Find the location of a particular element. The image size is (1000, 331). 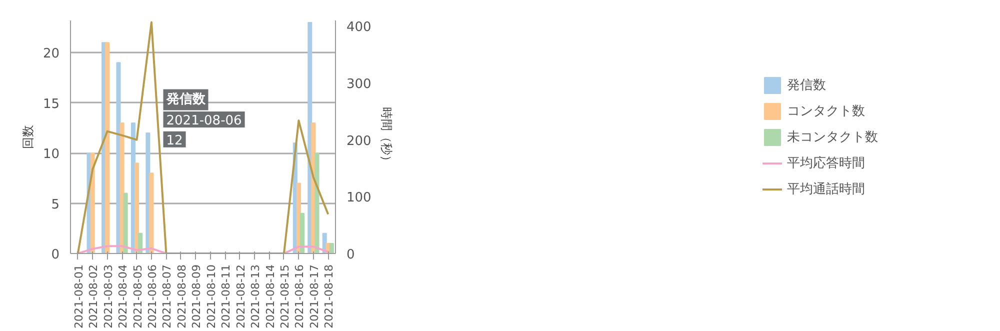

y2-tick-label: 200 is located at coordinates (359, 141).